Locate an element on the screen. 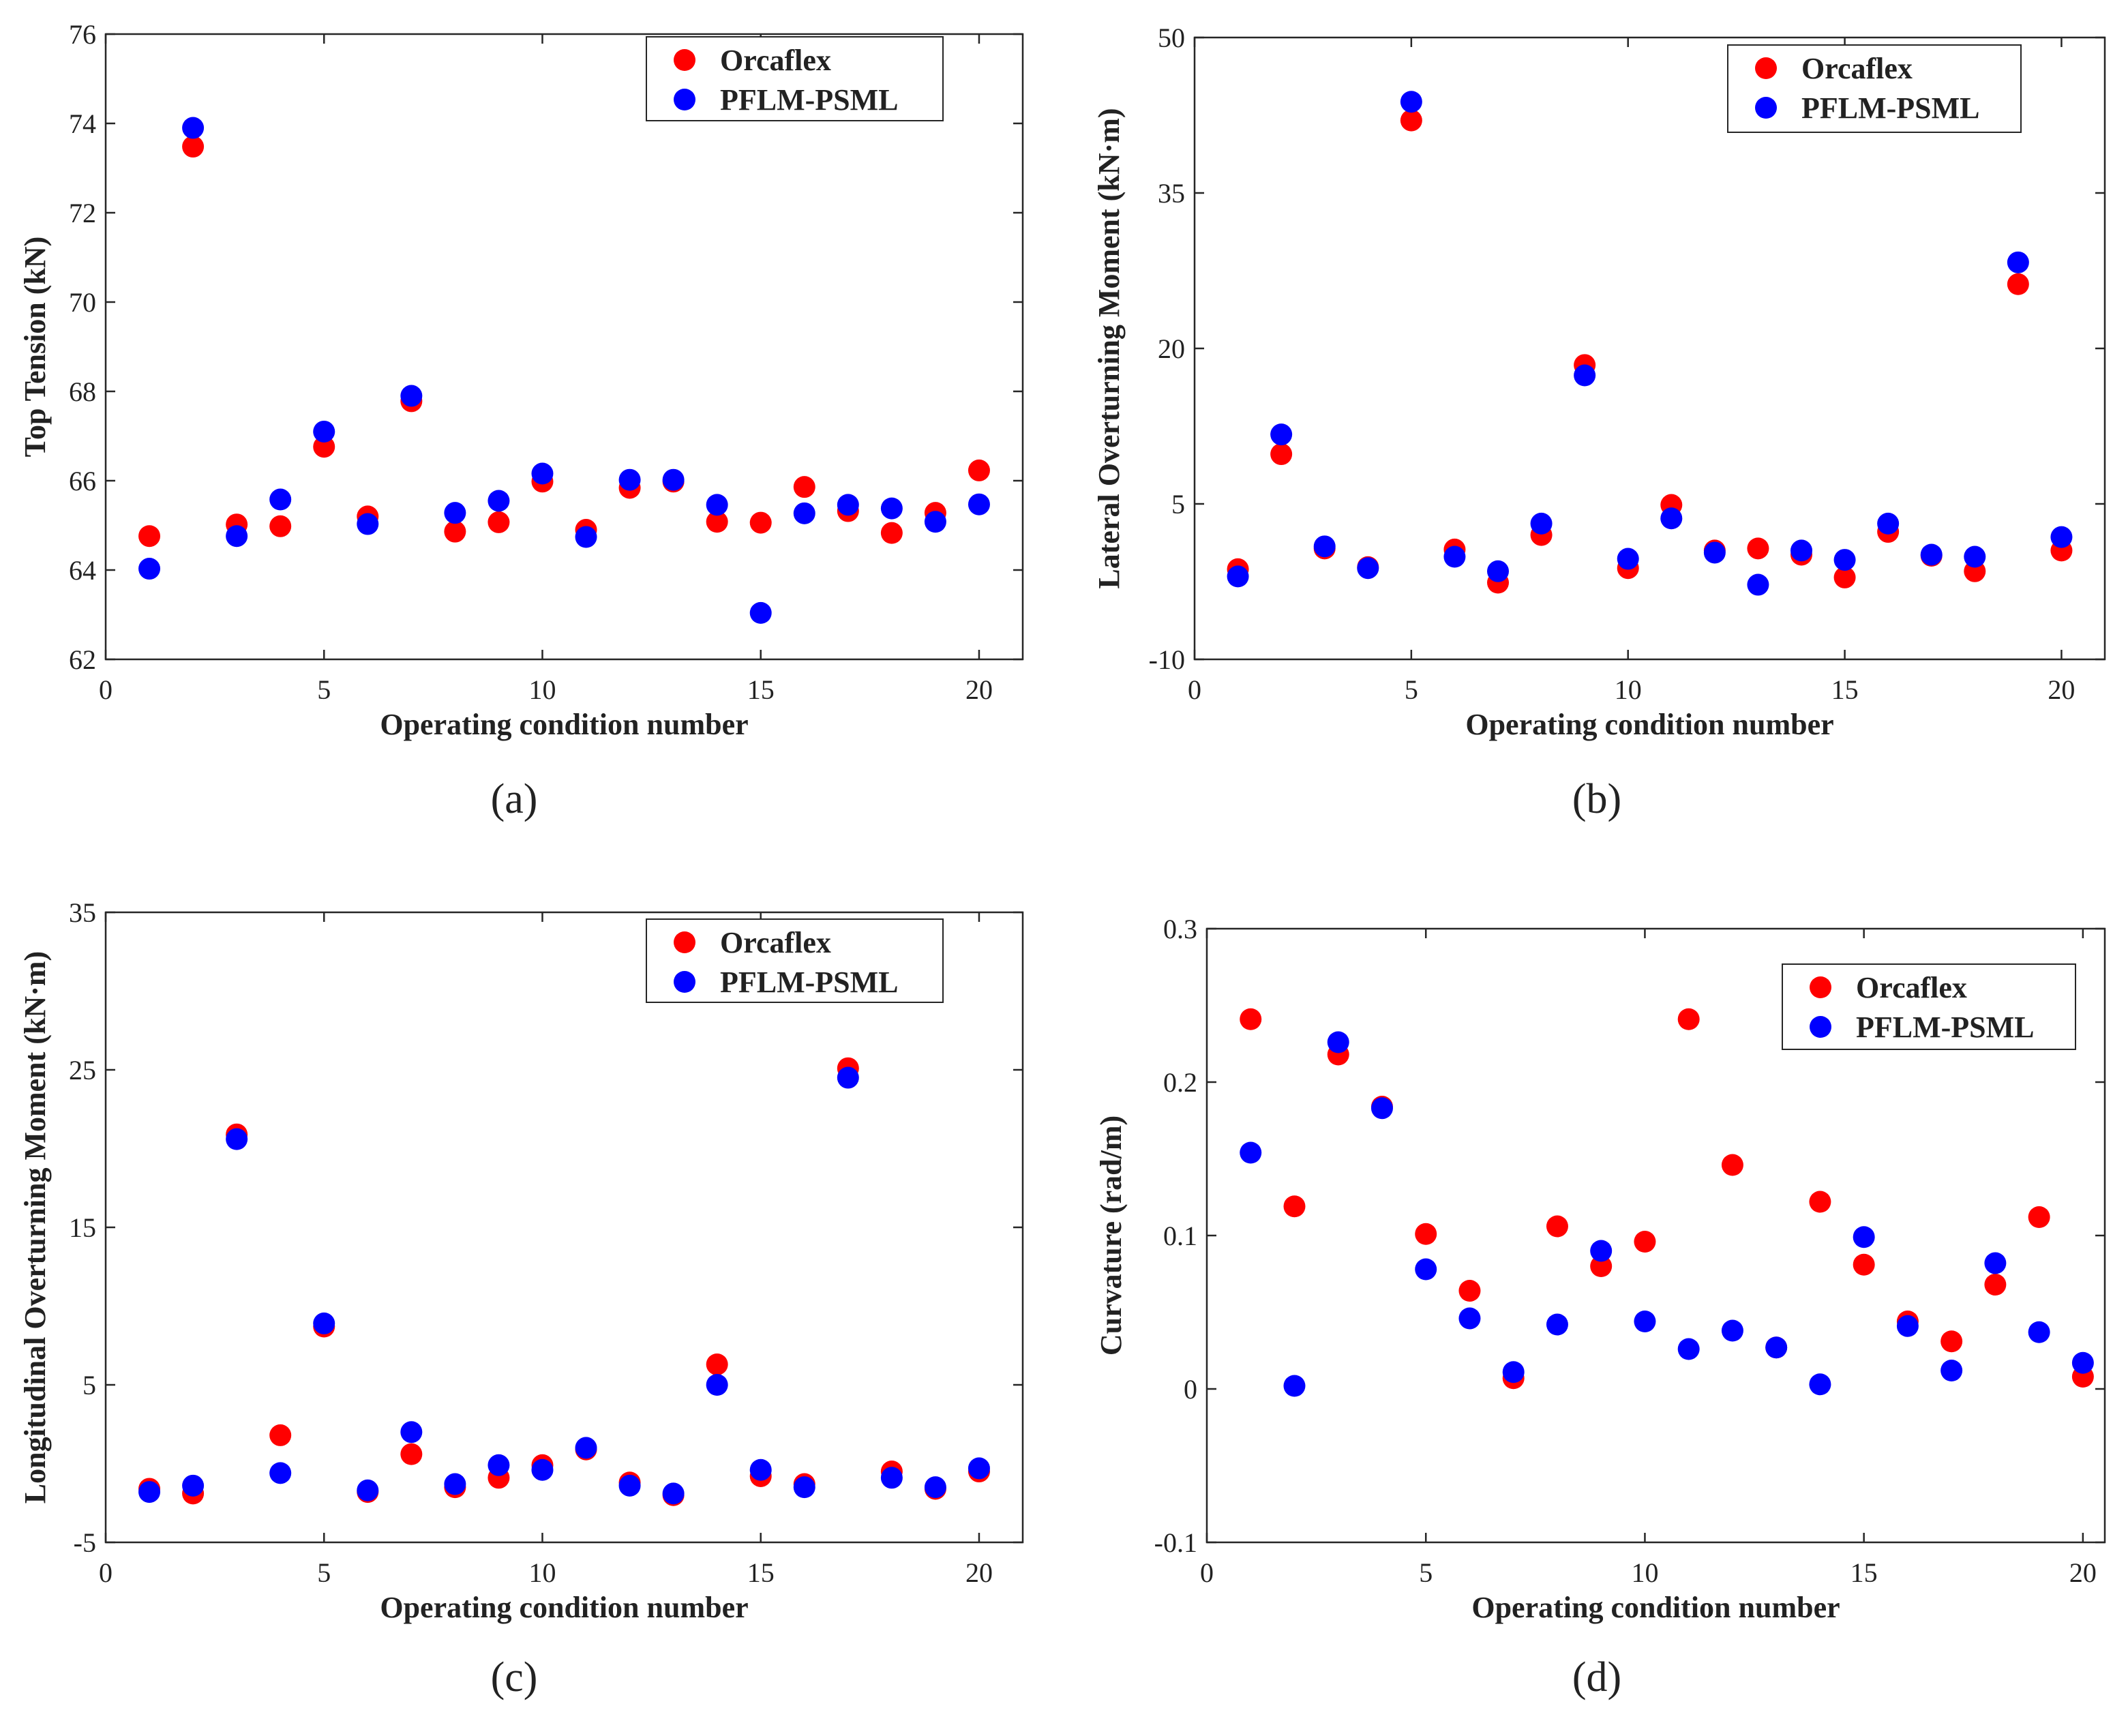 The width and height of the screenshot is (2113, 1736). legend-label-pflm-psml: PFLM-PSML is located at coordinates (1945, 1028).